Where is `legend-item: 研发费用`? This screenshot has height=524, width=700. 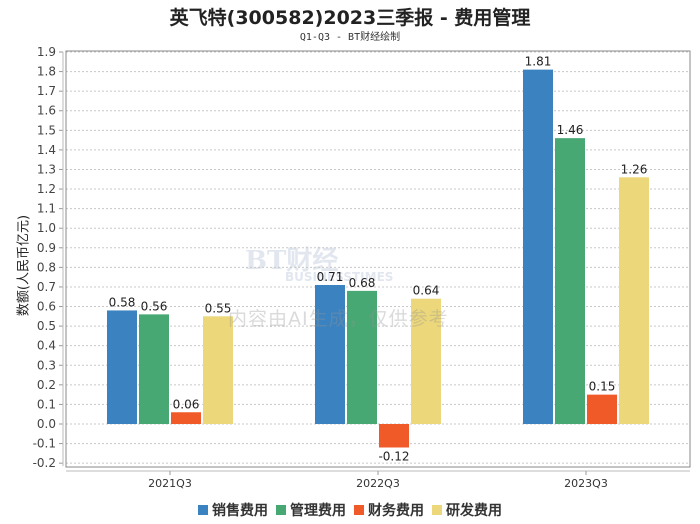
legend-item: 研发费用 is located at coordinates (467, 510).